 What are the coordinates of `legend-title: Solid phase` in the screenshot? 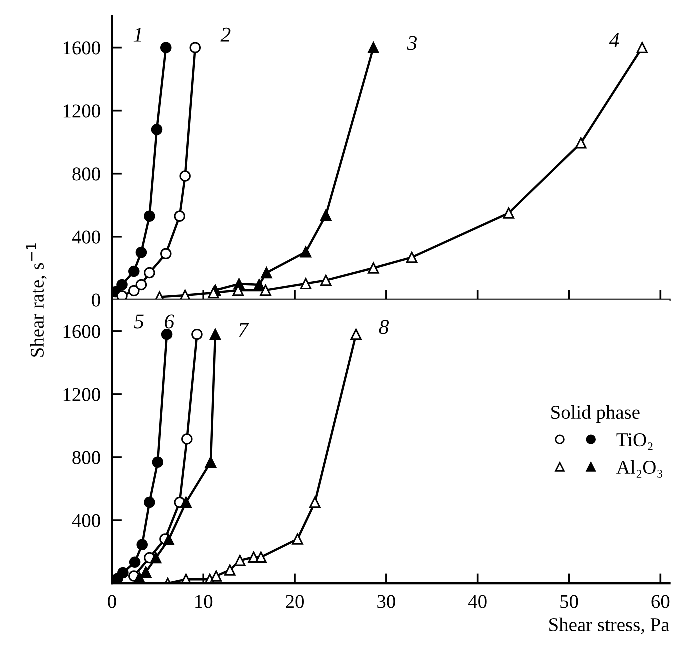 It's located at (596, 414).